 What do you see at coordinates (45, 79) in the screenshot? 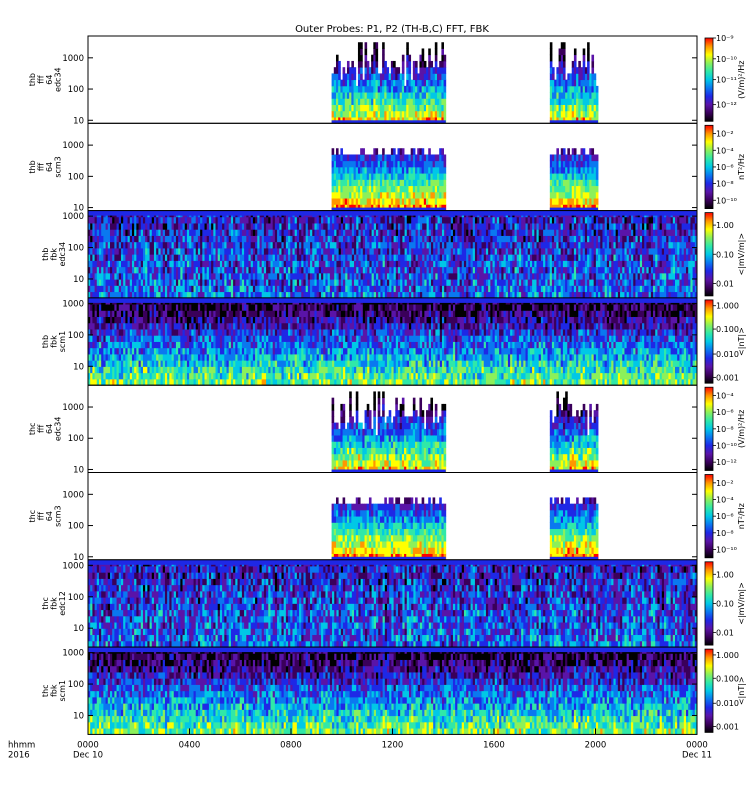
I see `panel-label: thbfff64edc34` at bounding box center [45, 79].